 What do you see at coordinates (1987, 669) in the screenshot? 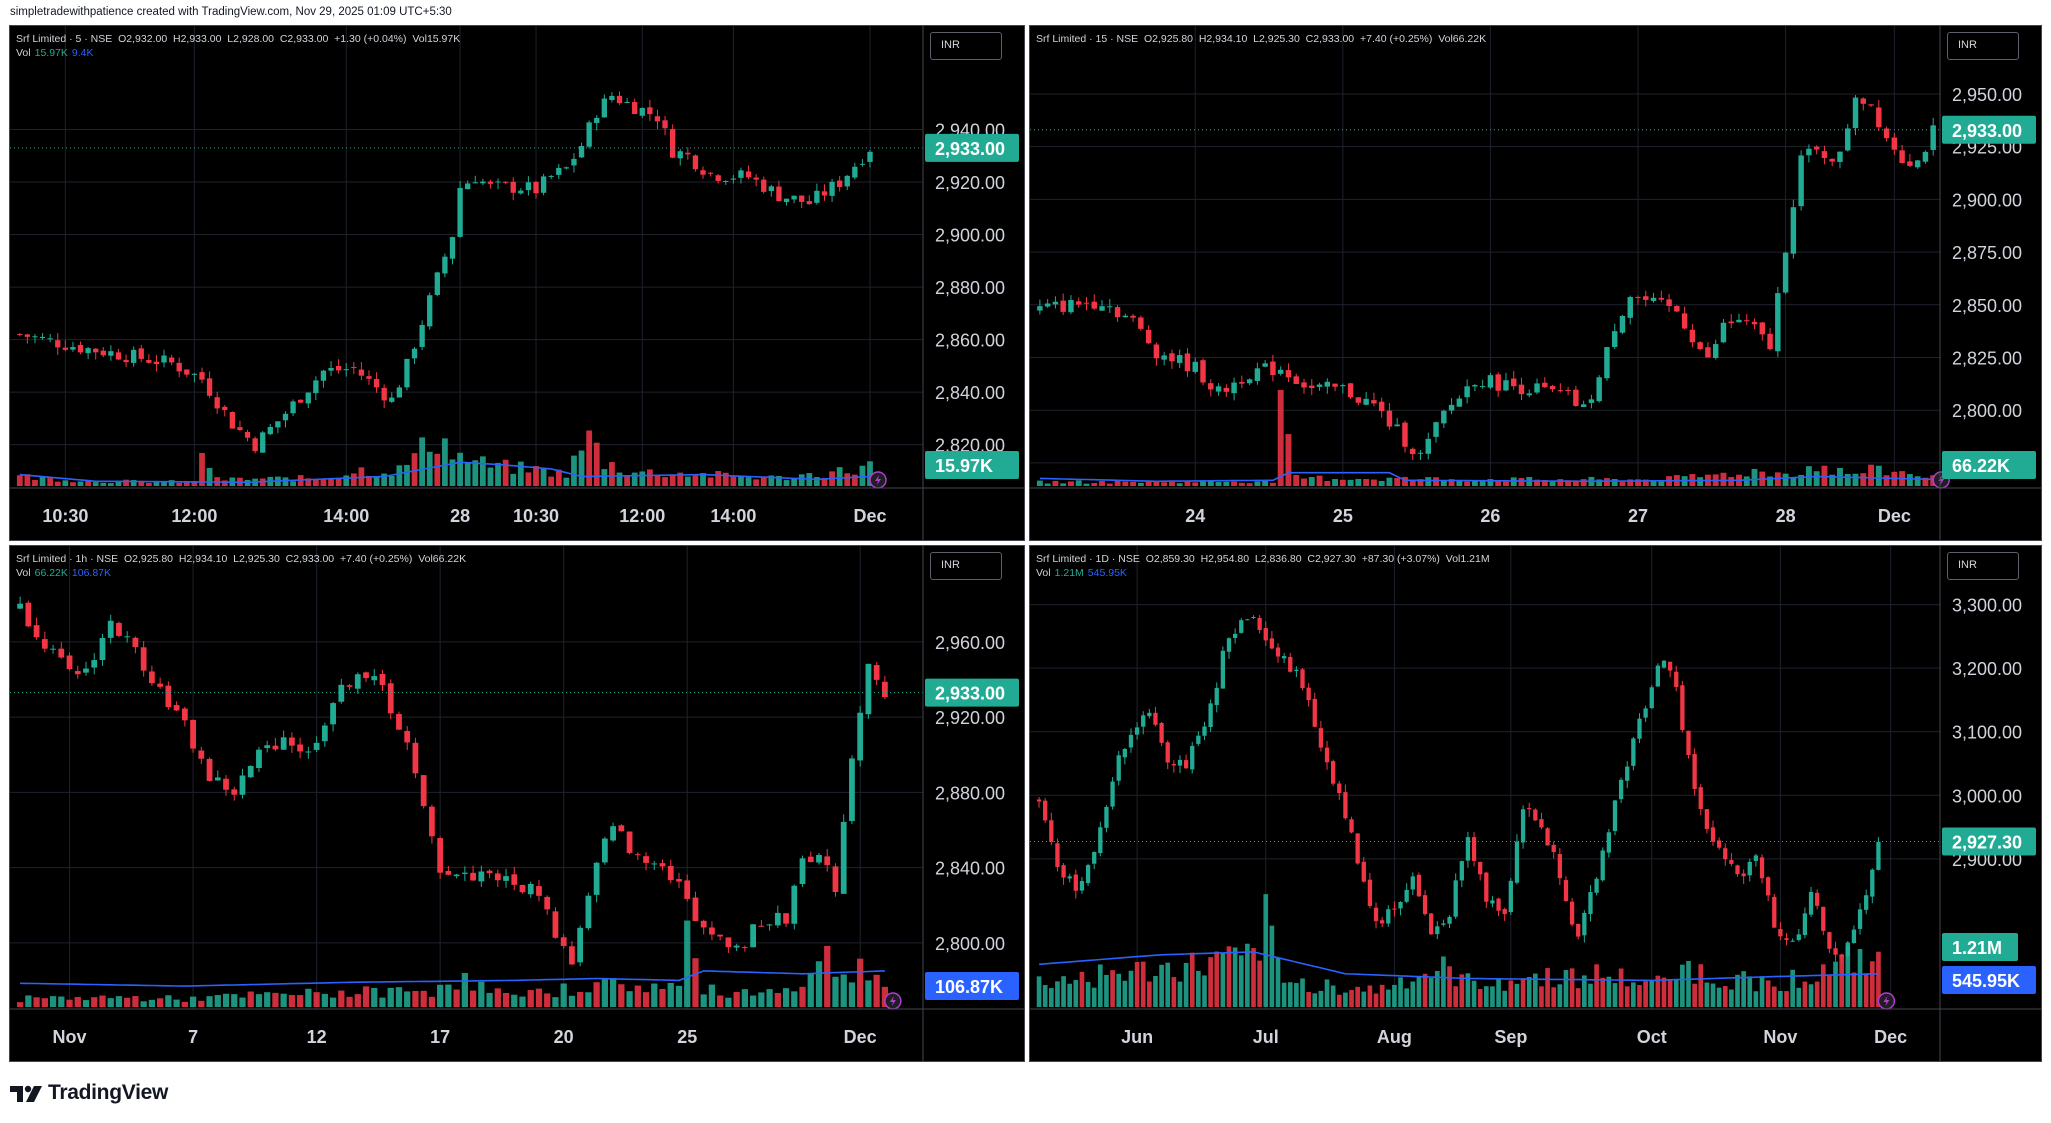
I see `y-tick-label: 3,200.00` at bounding box center [1987, 669].